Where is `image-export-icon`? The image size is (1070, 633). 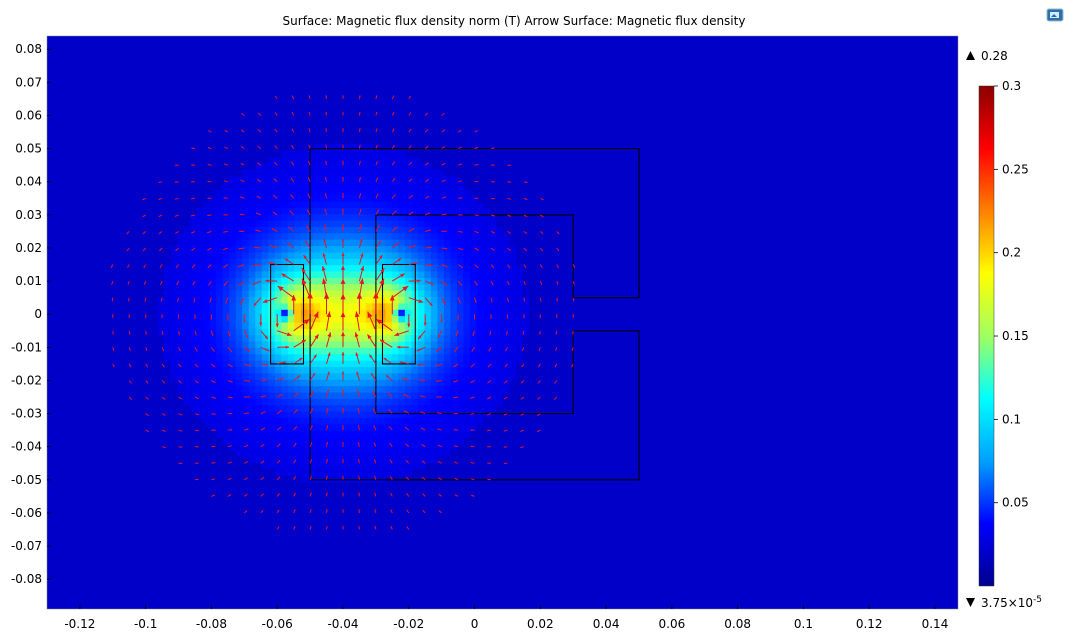 image-export-icon is located at coordinates (1055, 14).